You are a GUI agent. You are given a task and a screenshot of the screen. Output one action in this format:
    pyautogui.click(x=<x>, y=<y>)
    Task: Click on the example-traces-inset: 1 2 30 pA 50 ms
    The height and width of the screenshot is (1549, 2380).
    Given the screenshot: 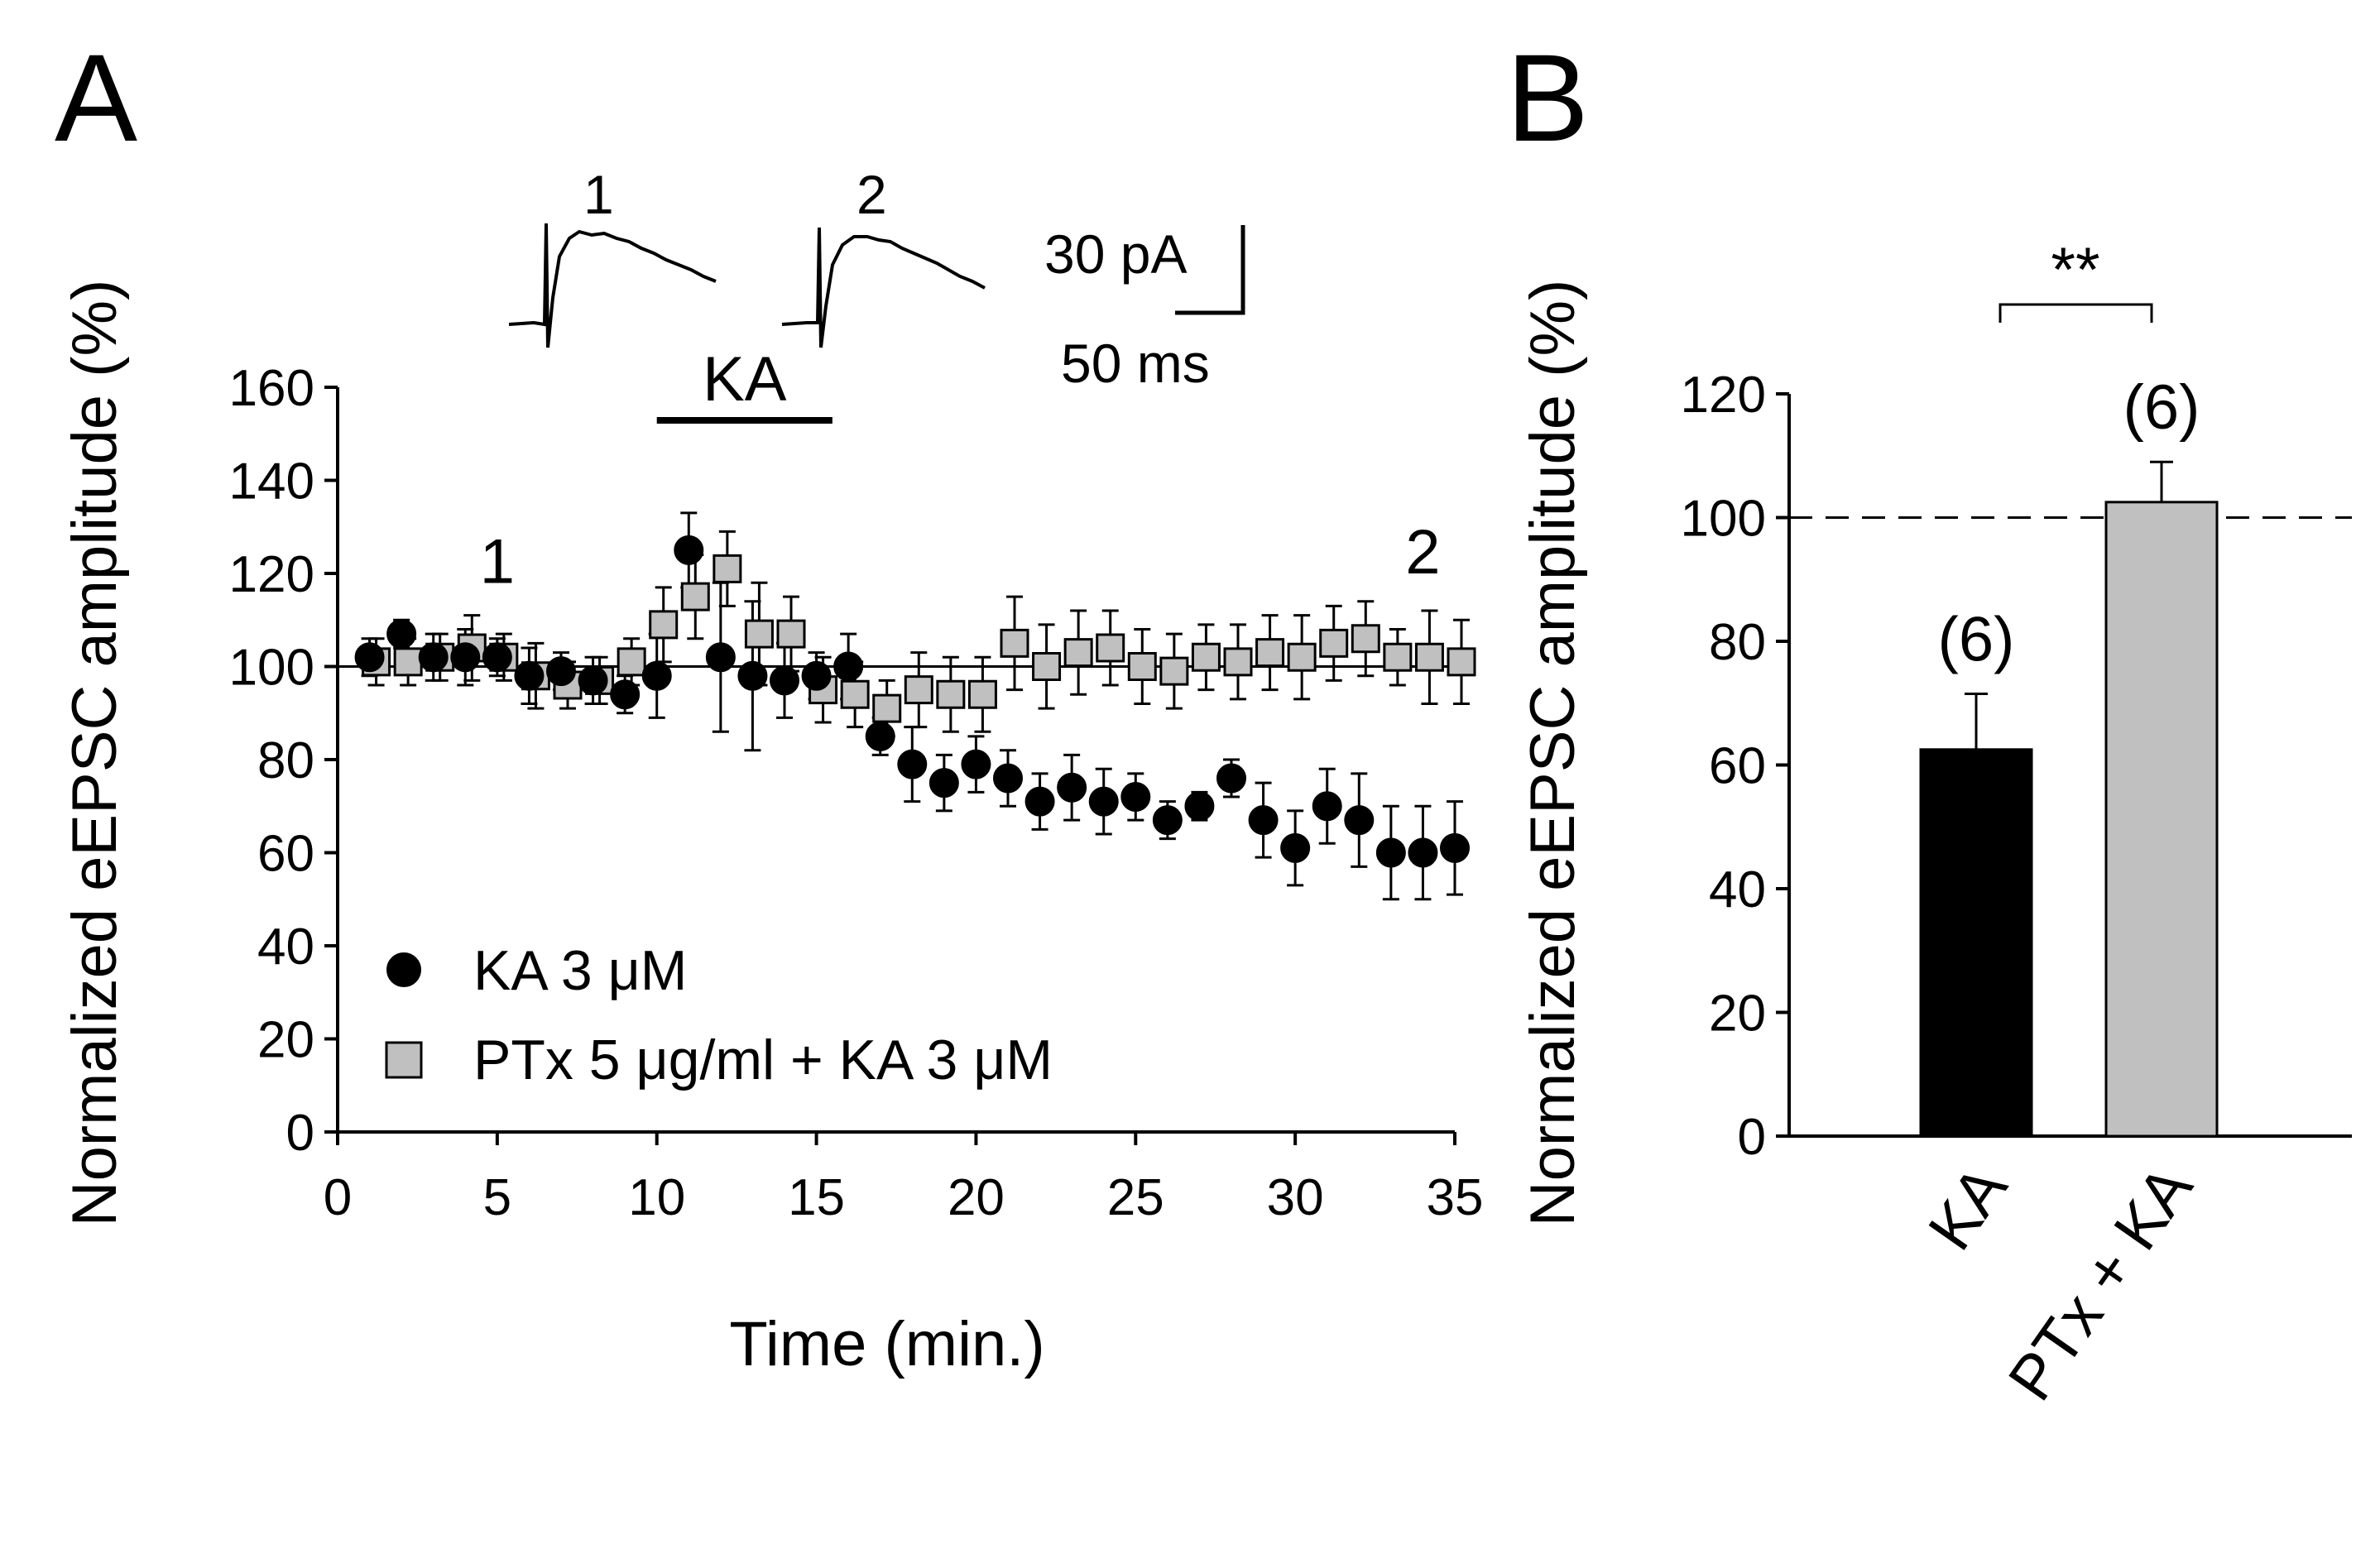 What is the action you would take?
    pyautogui.click(x=876, y=279)
    